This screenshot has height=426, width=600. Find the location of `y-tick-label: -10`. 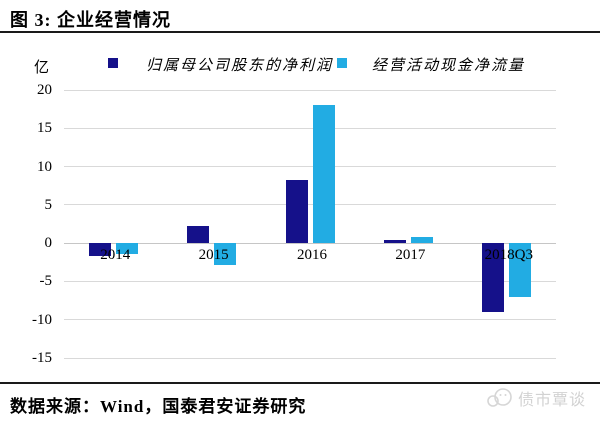

y-tick-label: -10 is located at coordinates (42, 319).